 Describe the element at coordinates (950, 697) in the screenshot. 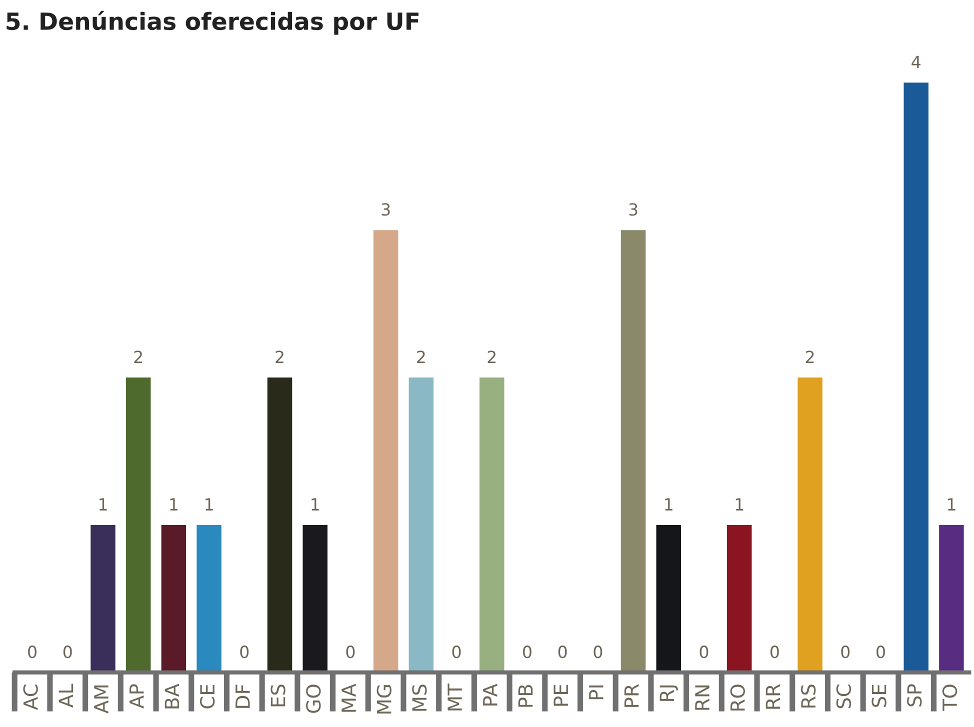

I see `x-tick-label: TO` at that location.